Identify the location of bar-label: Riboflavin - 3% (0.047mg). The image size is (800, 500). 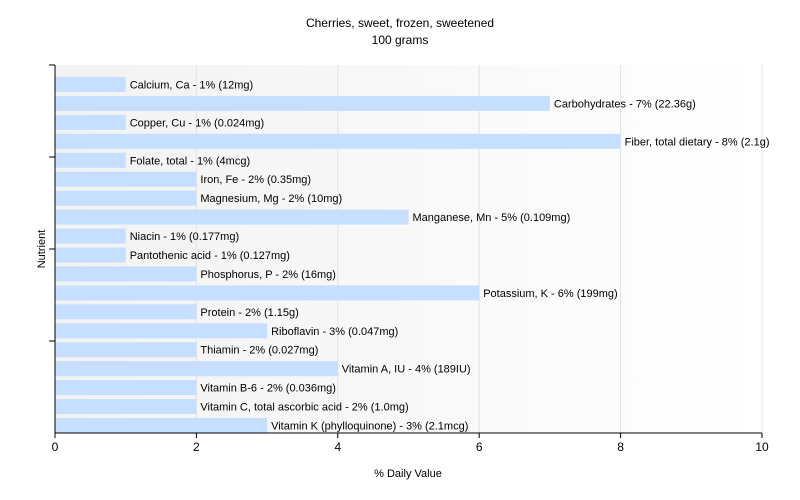
(334, 332).